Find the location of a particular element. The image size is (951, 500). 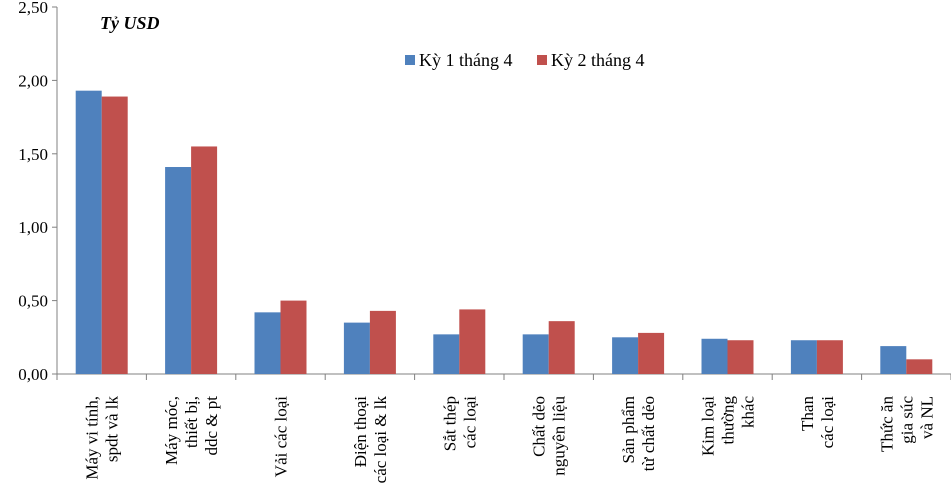

x-category-label: Máy móc, is located at coordinates (171, 430).